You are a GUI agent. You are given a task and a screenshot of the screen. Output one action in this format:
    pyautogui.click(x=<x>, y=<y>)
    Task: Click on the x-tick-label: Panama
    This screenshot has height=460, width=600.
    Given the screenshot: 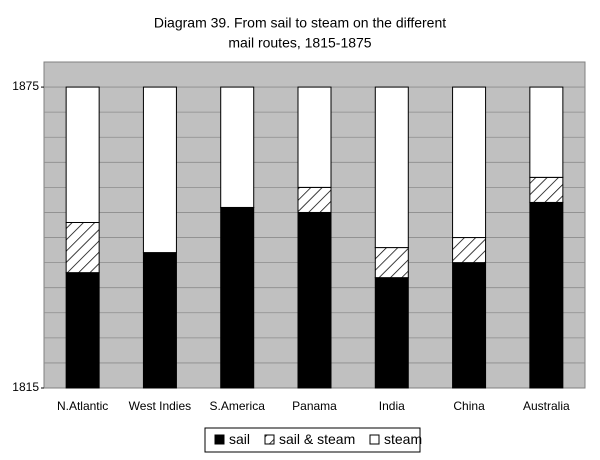 What is the action you would take?
    pyautogui.click(x=314, y=406)
    